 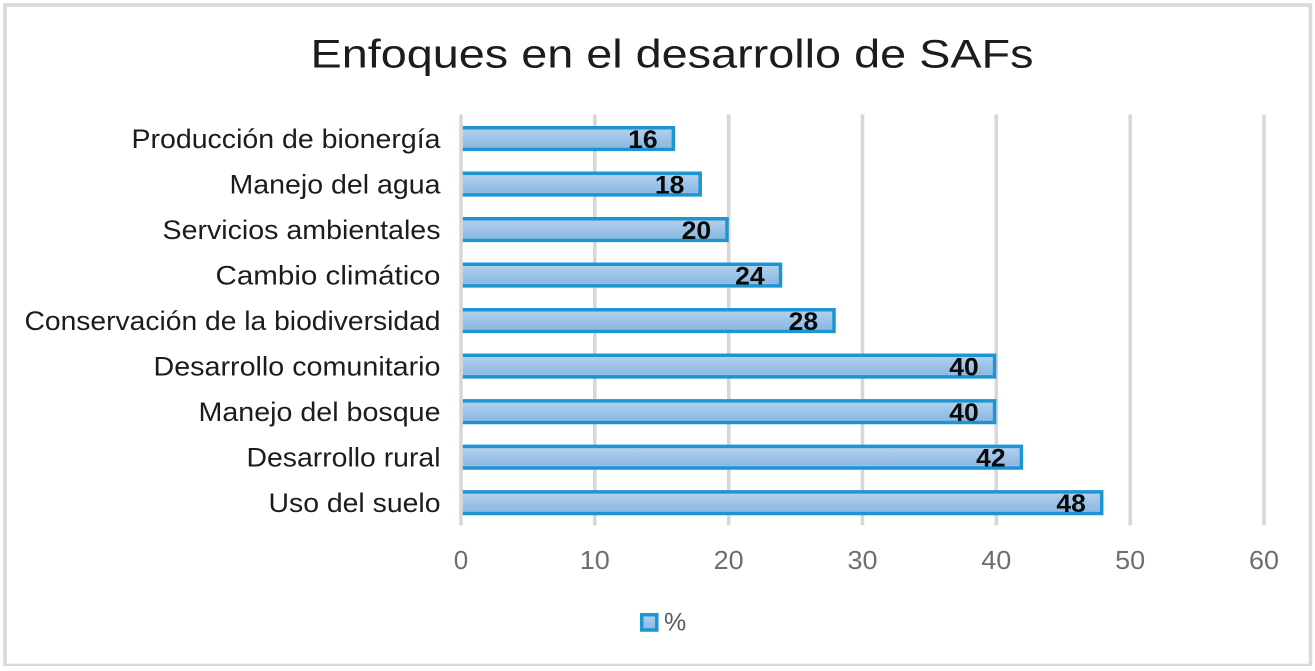 What do you see at coordinates (287, 139) in the screenshot?
I see `svg-text: Producción de bionergía` at bounding box center [287, 139].